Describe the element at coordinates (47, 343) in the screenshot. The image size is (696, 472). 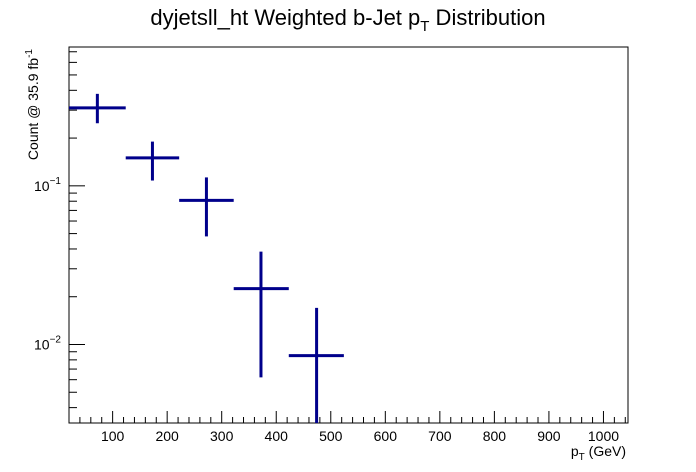
I see `y-tick-label: 10⁻²` at that location.